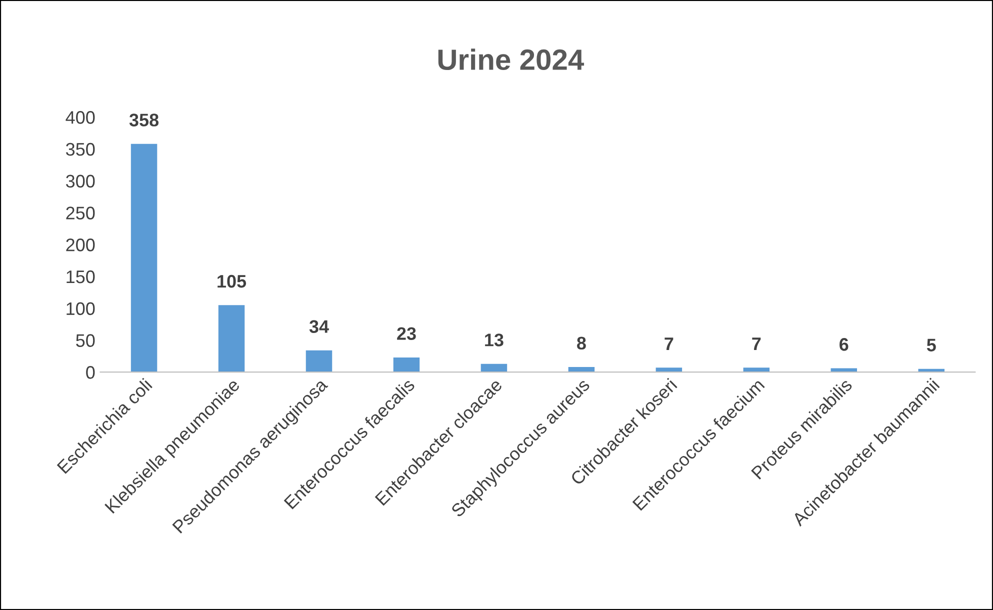 The image size is (993, 610). What do you see at coordinates (319, 326) in the screenshot?
I see `data-label: 34` at bounding box center [319, 326].